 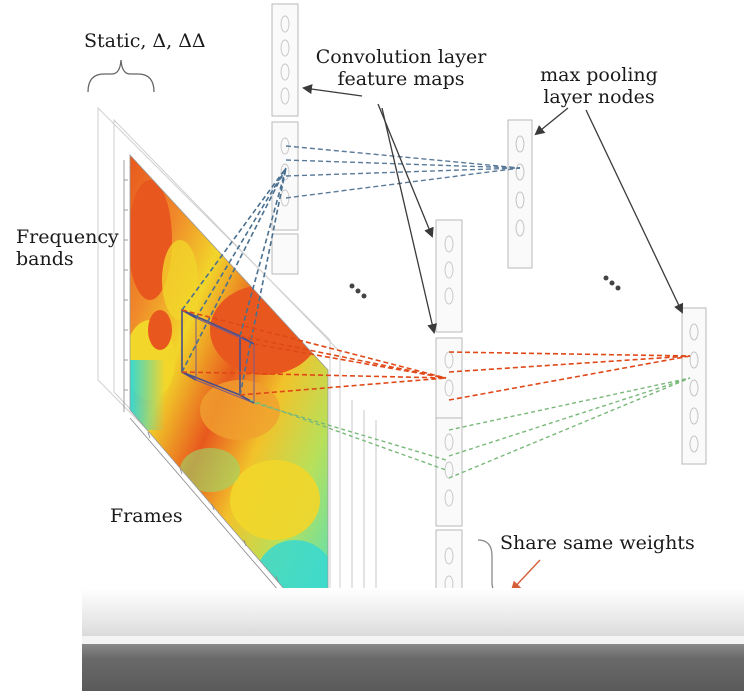 What do you see at coordinates (146, 516) in the screenshot?
I see `frames-label: Frames` at bounding box center [146, 516].